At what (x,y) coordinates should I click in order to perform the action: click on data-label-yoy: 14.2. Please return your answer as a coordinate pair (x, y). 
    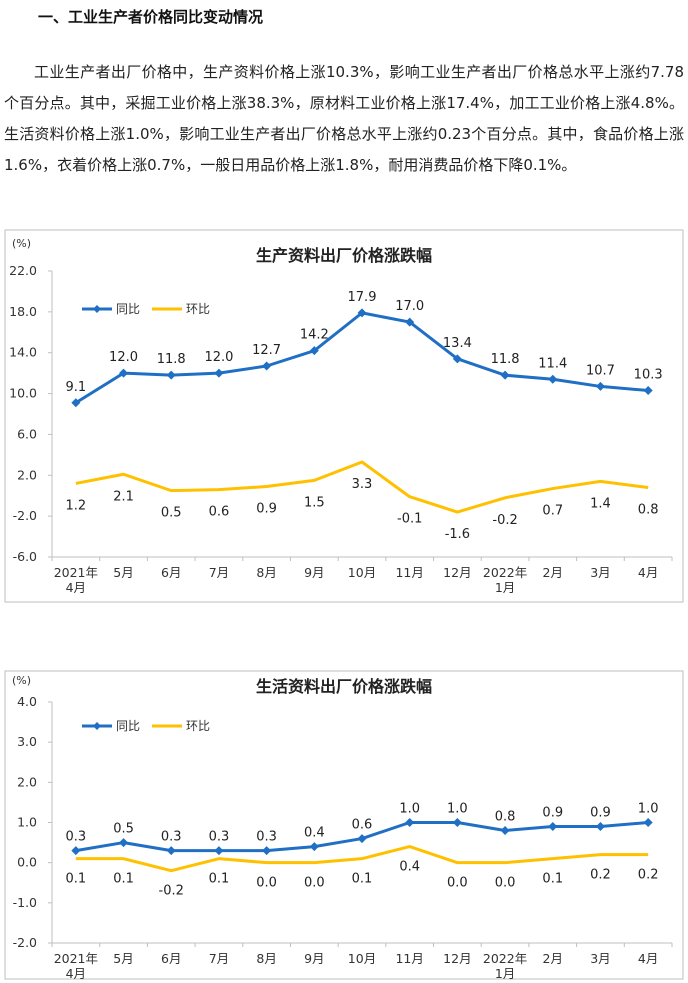
    Looking at the image, I should click on (314, 335).